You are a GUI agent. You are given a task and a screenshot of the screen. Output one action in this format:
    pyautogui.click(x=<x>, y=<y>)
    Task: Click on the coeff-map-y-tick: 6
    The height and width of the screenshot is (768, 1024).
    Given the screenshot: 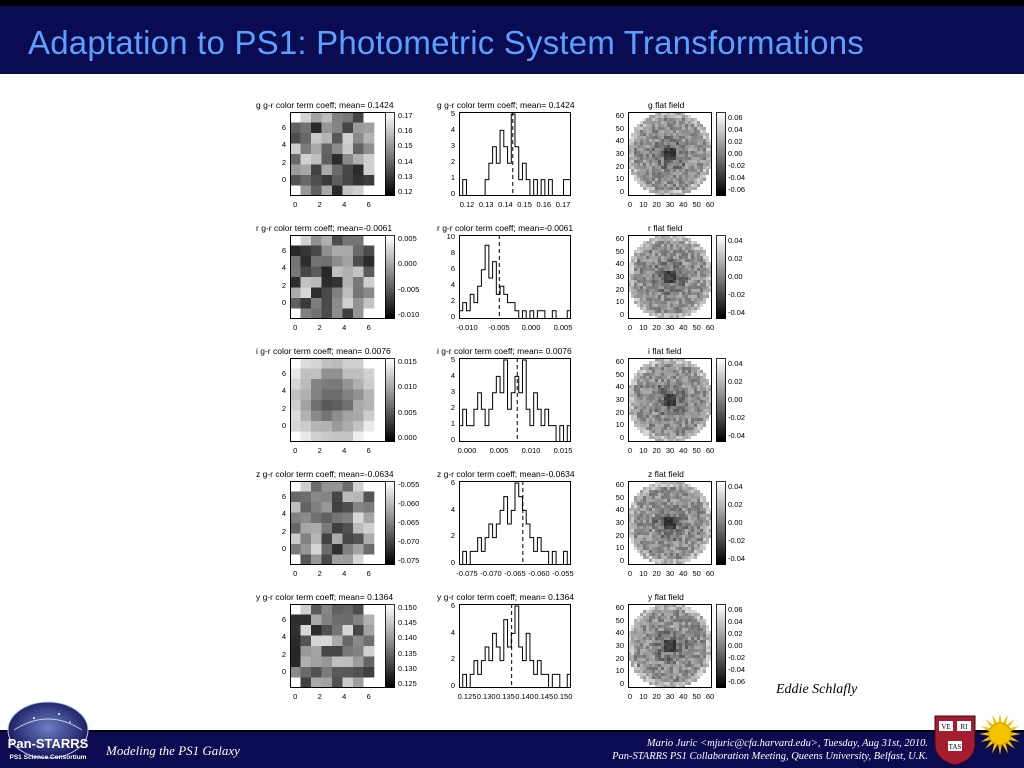 What is the action you would take?
    pyautogui.click(x=283, y=127)
    